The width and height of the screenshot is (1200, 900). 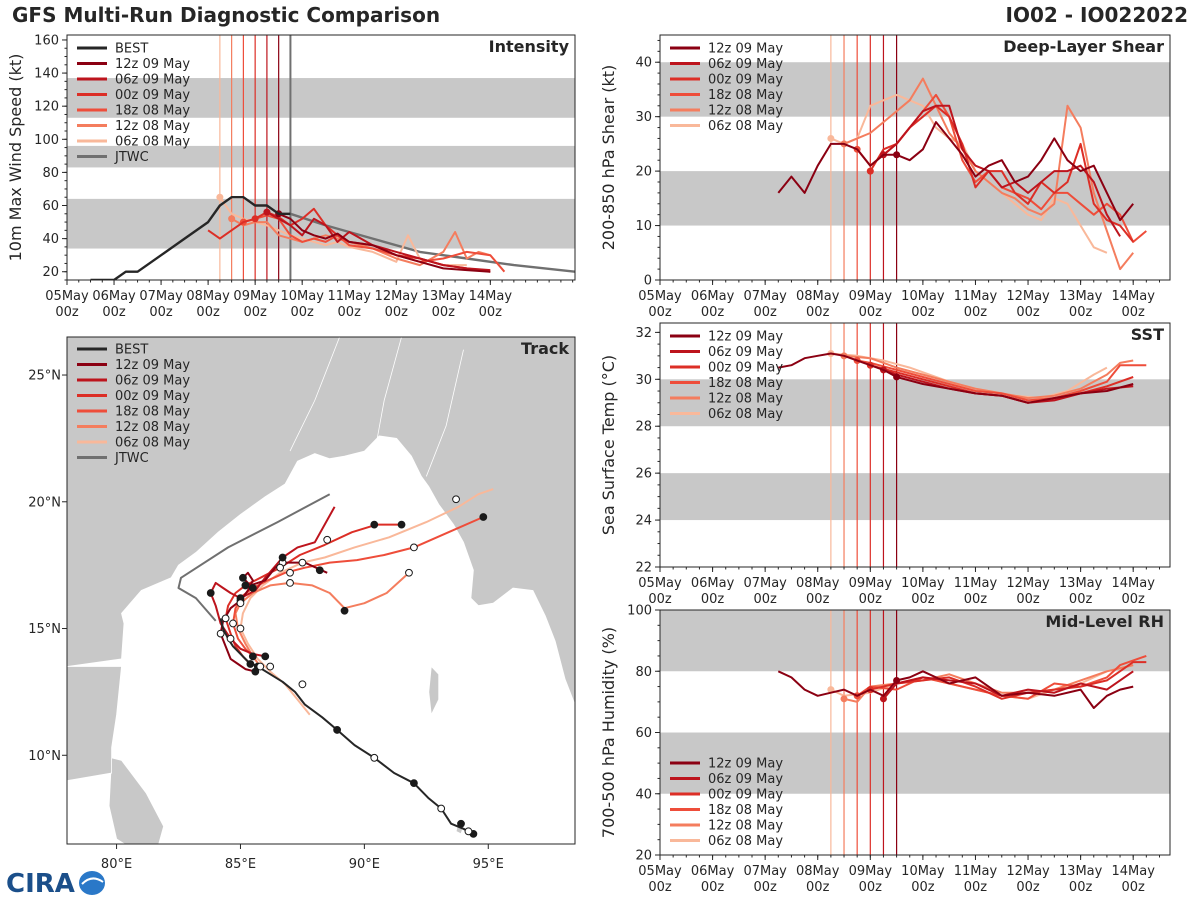 I want to click on track-xtick-label: 85°E, so click(x=240, y=864).